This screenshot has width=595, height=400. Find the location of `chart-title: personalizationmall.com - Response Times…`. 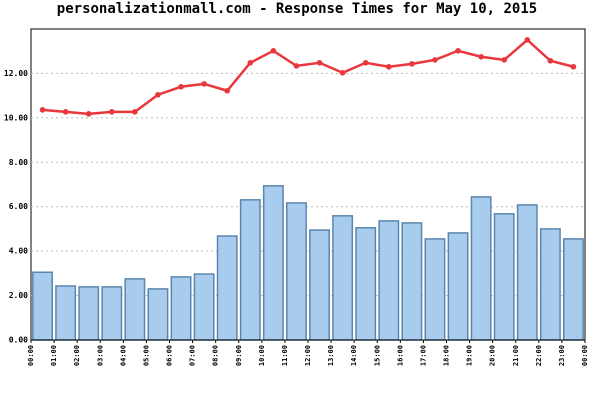

chart-title: personalizationmall.com - Response Times… is located at coordinates (297, 9).